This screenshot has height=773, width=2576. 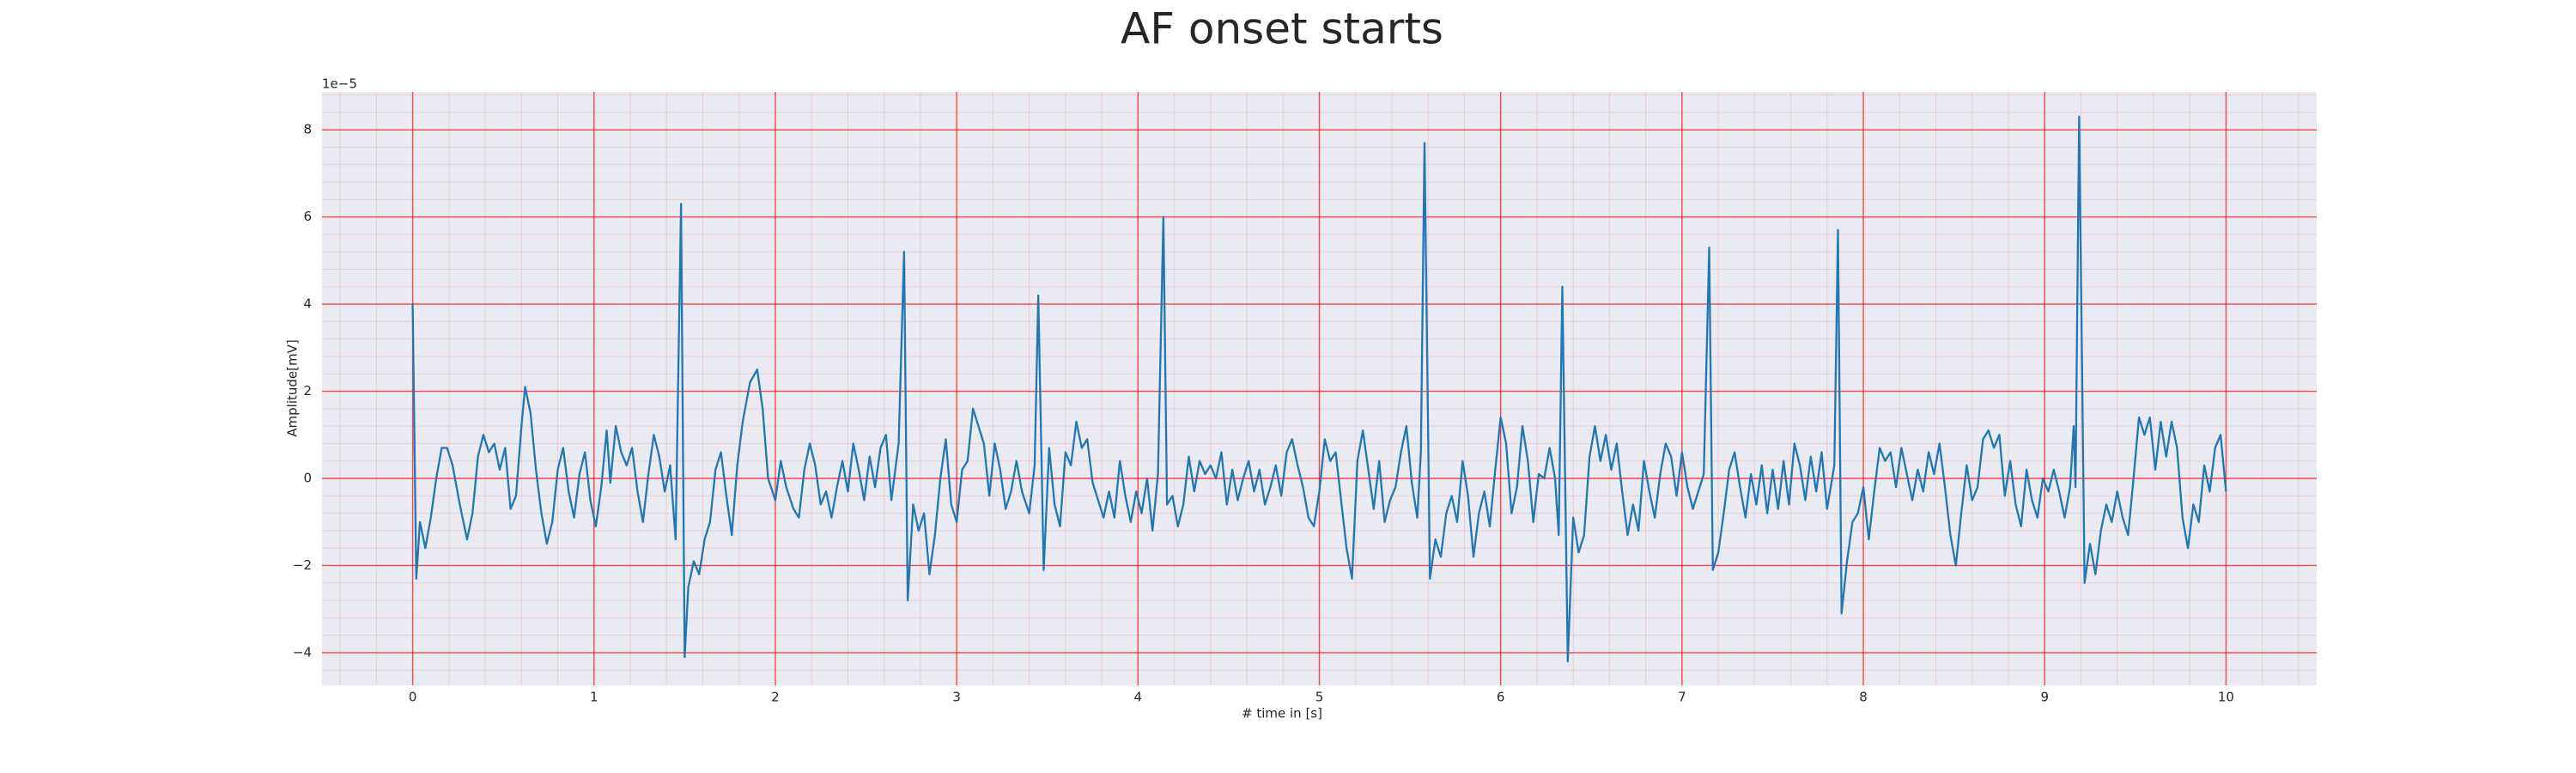 I want to click on x-tick-label: 1, so click(x=594, y=697).